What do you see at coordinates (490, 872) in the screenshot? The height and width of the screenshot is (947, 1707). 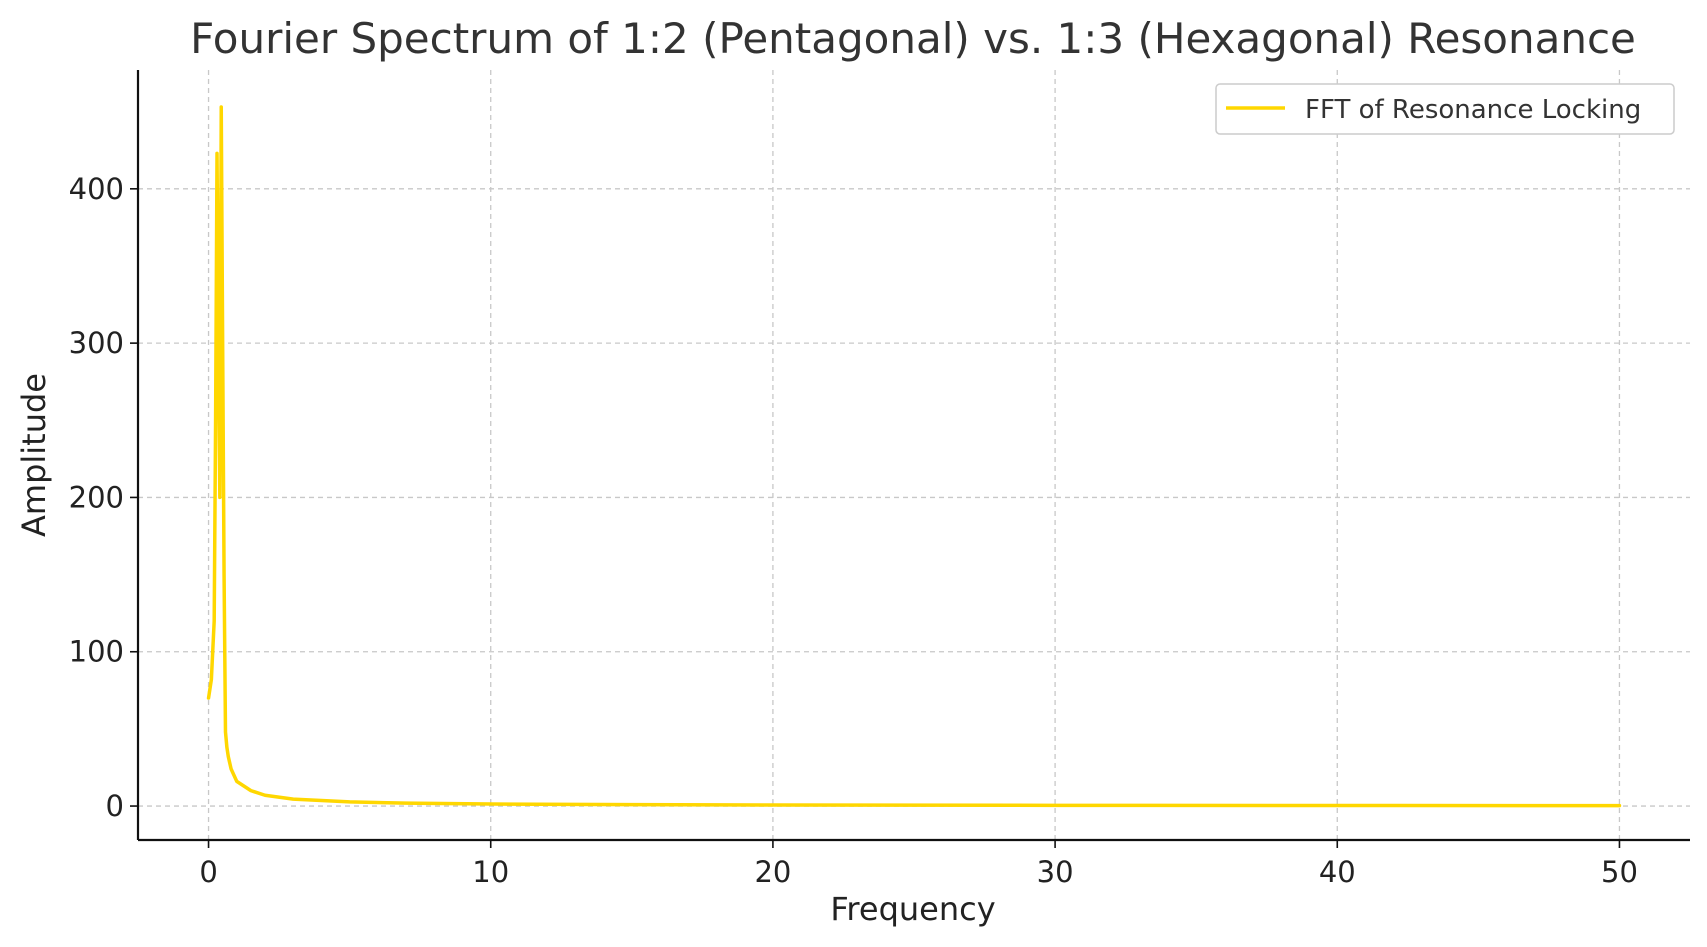 I see `x-tick-label: 10` at bounding box center [490, 872].